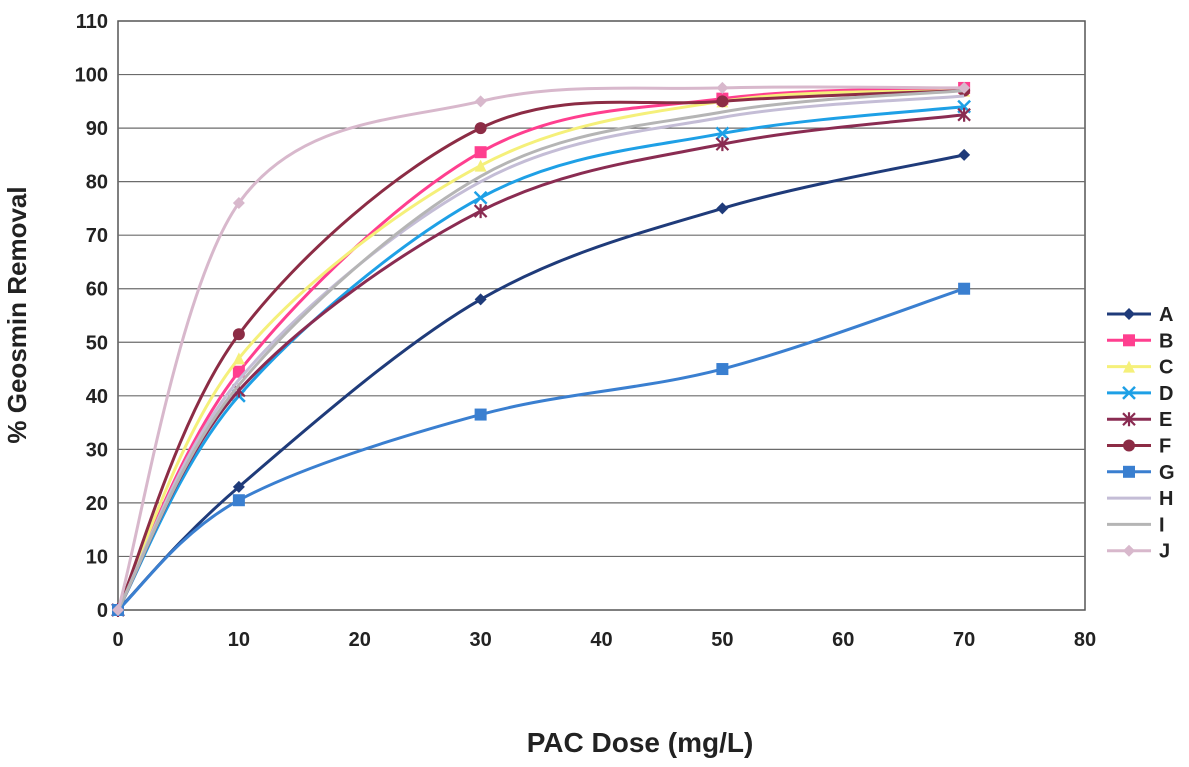 This screenshot has height=767, width=1189. What do you see at coordinates (1129, 366) in the screenshot?
I see `legend-marker-C` at bounding box center [1129, 366].